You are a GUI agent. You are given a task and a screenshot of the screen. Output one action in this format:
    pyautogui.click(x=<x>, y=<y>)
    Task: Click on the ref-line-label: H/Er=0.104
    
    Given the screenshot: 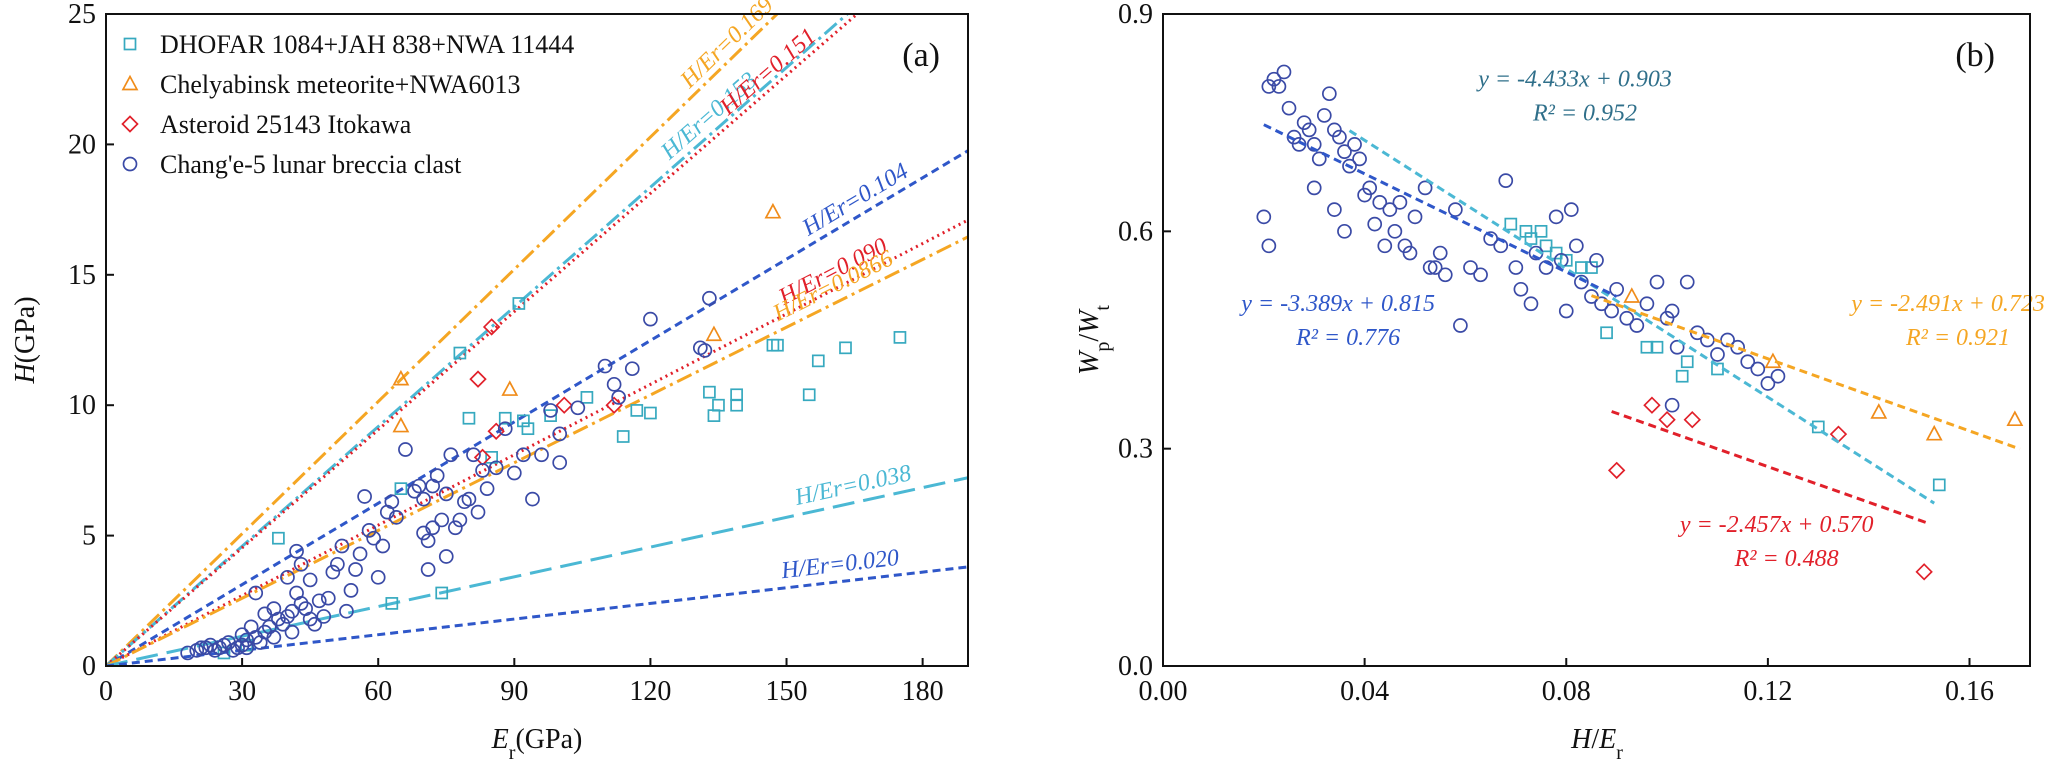 What is the action you would take?
    pyautogui.click(x=855, y=199)
    